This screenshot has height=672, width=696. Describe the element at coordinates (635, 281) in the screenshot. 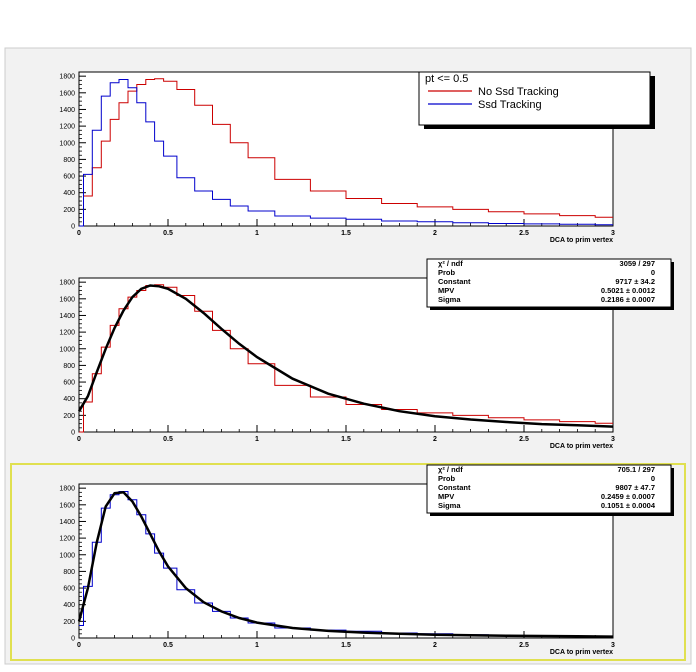

I see `stats-value: 9717 ± 34.2` at that location.